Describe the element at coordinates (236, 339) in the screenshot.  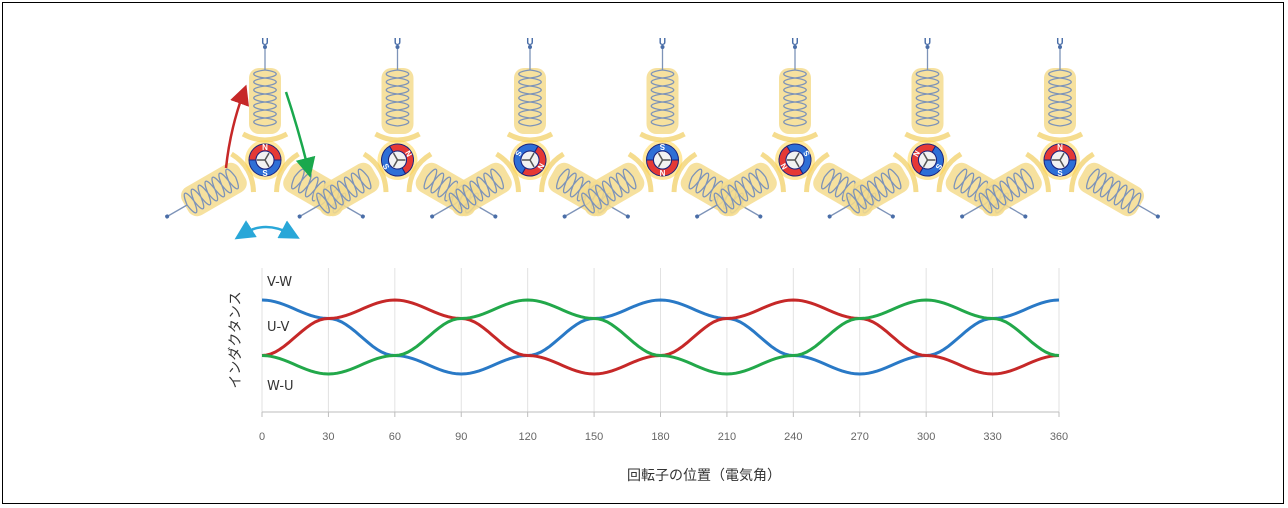
I see `y-axis-label: インダクタンス` at that location.